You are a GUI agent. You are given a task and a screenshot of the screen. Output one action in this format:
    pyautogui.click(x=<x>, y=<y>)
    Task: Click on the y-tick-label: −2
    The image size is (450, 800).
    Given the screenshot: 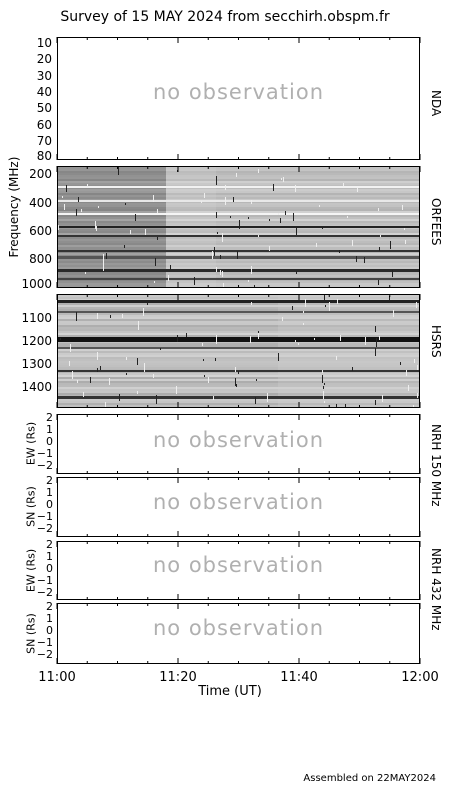 What is the action you would take?
    pyautogui.click(x=44, y=528)
    